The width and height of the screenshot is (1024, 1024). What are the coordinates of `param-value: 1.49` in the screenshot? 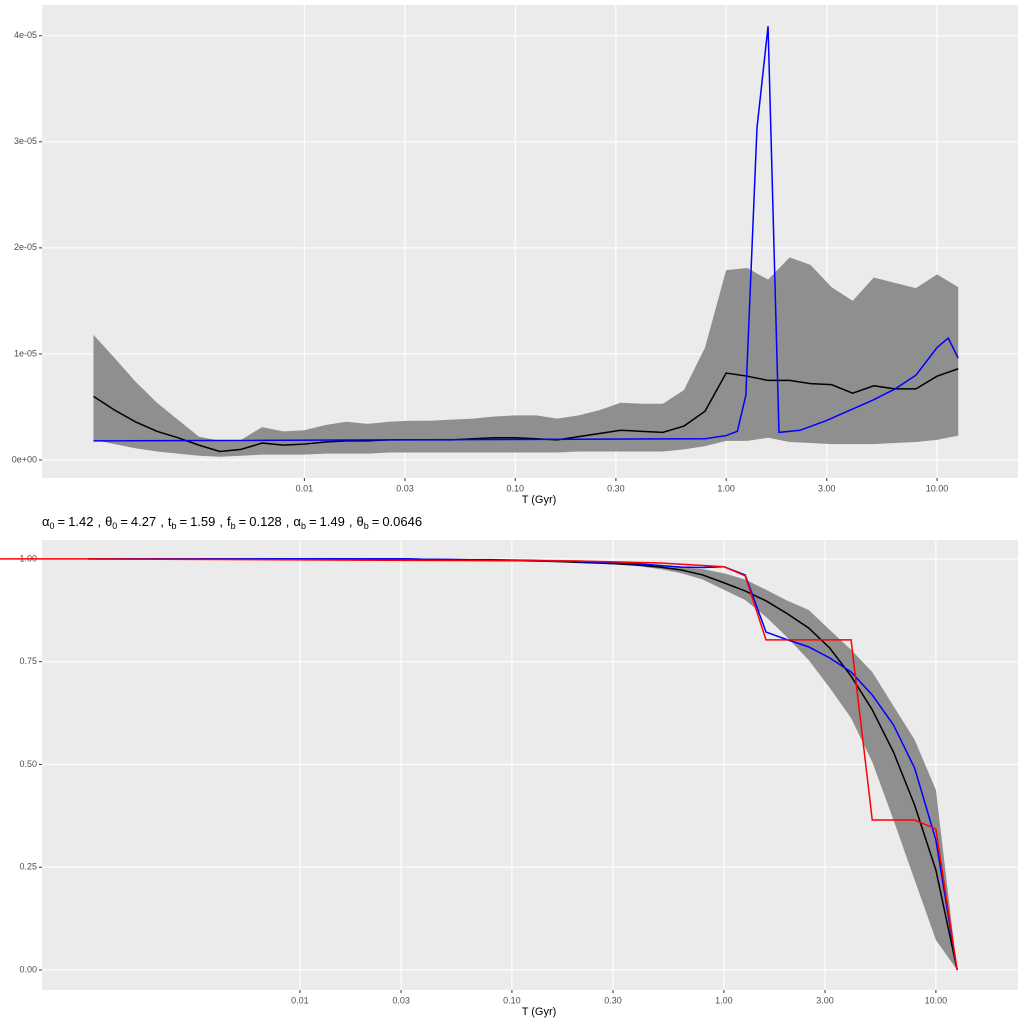 It's located at (332, 521).